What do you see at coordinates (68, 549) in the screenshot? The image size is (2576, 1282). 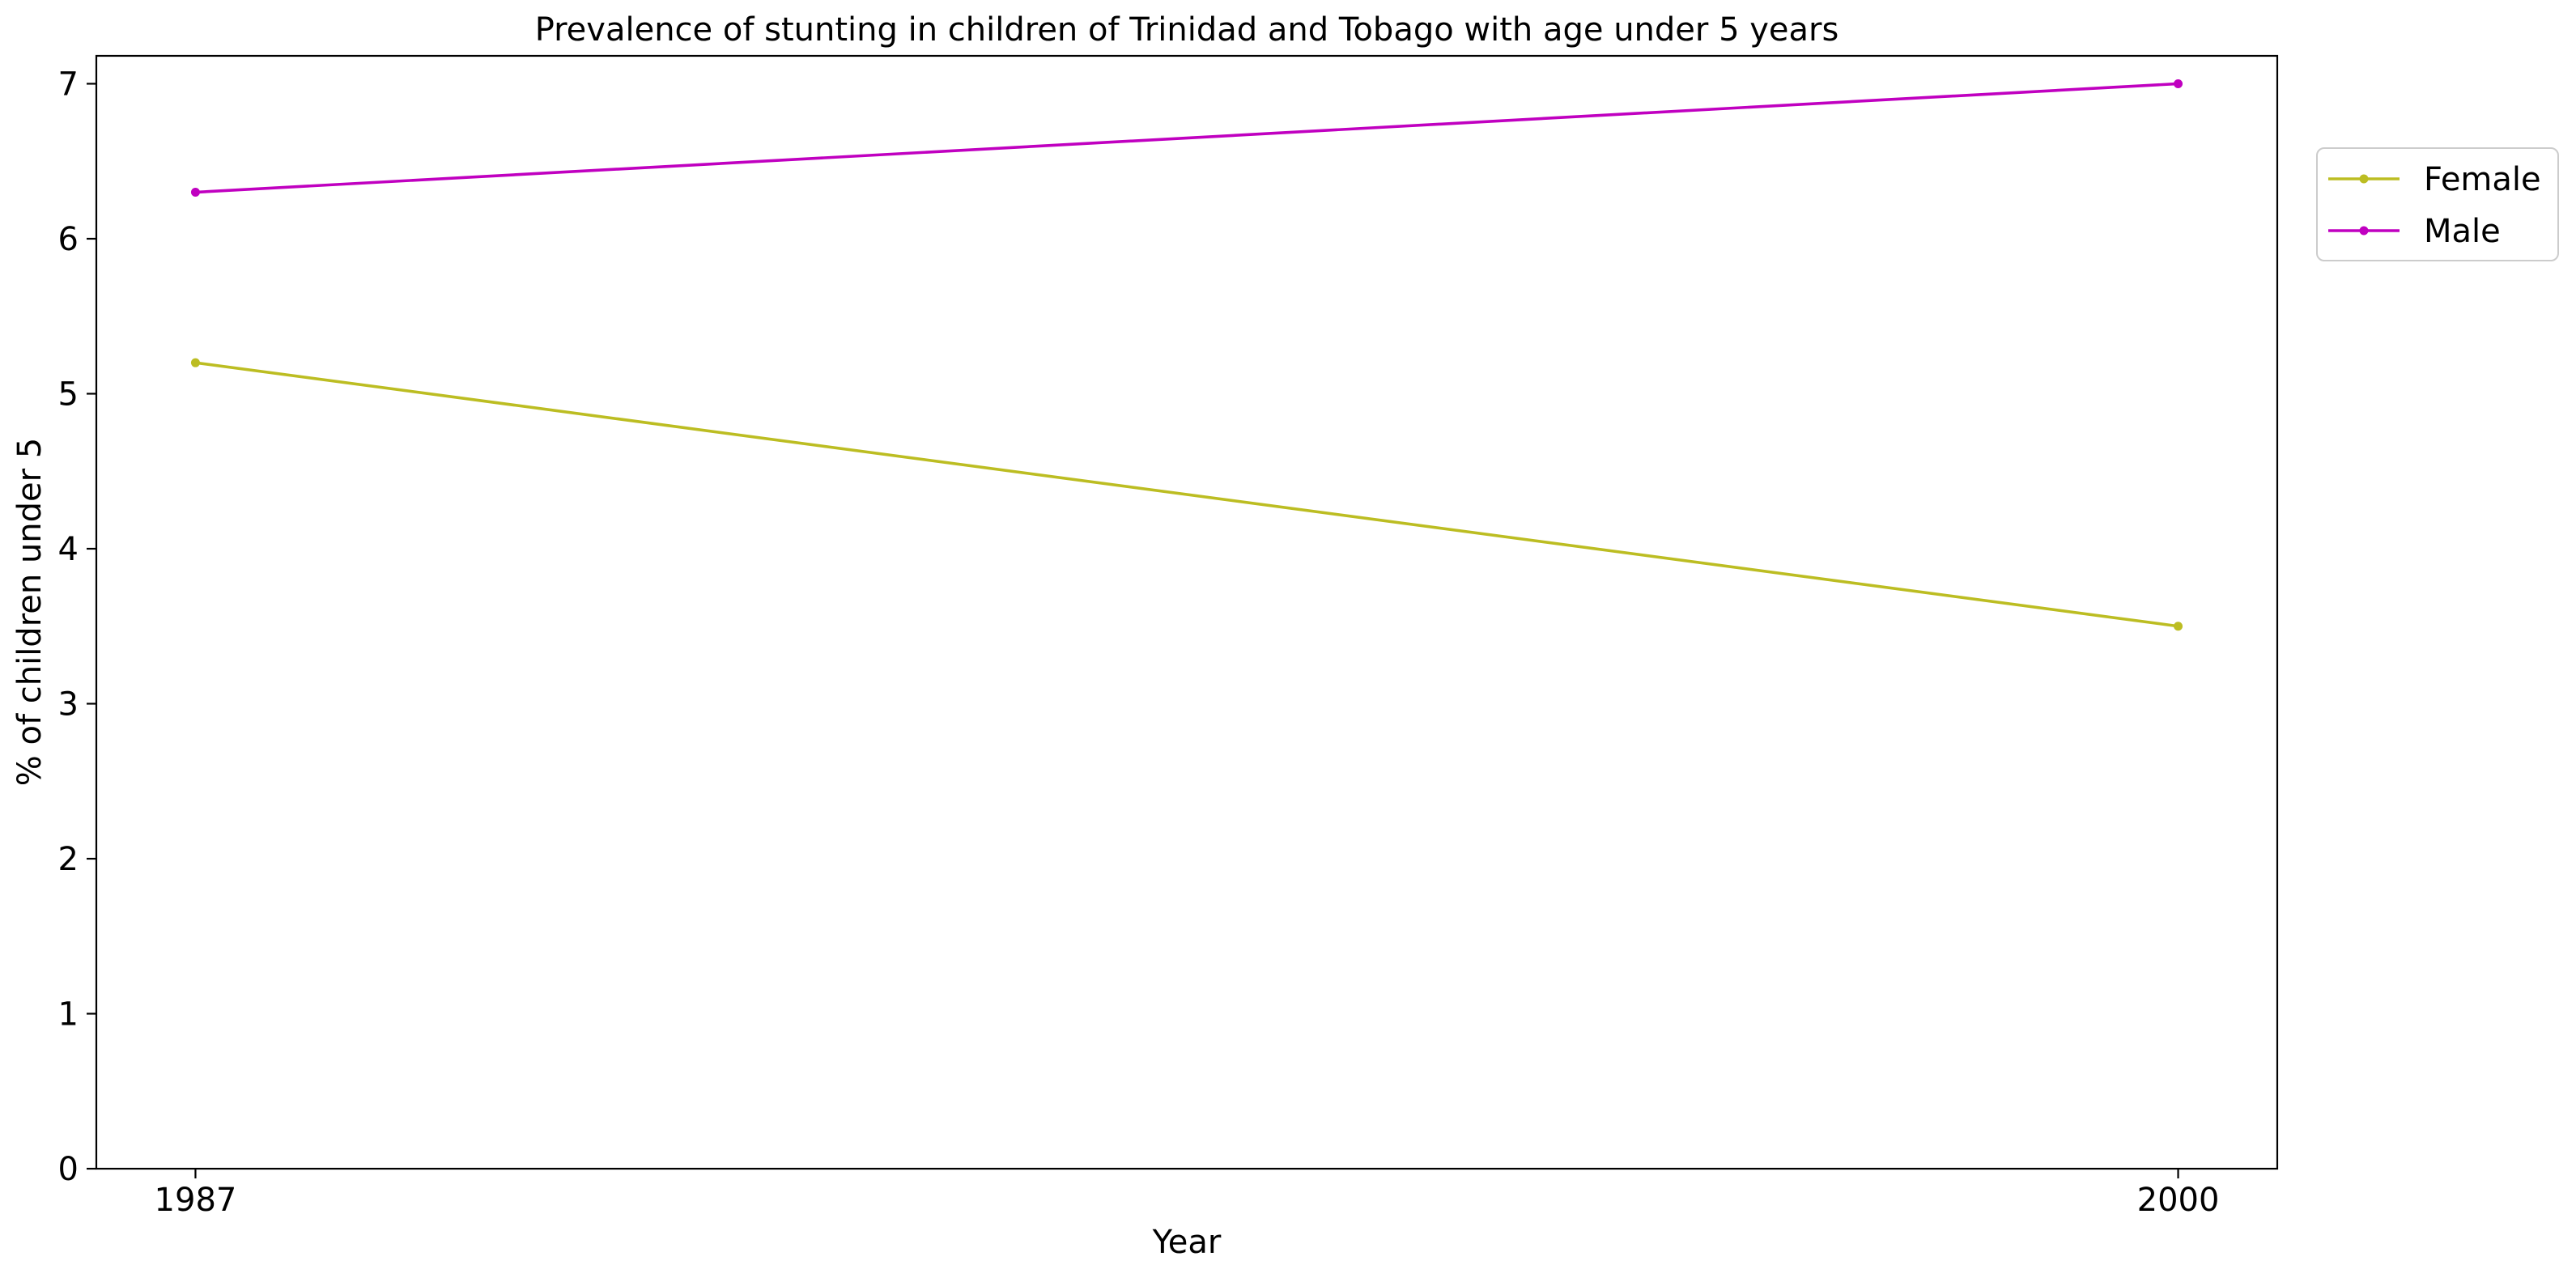 I see `y-tick-label: 4` at bounding box center [68, 549].